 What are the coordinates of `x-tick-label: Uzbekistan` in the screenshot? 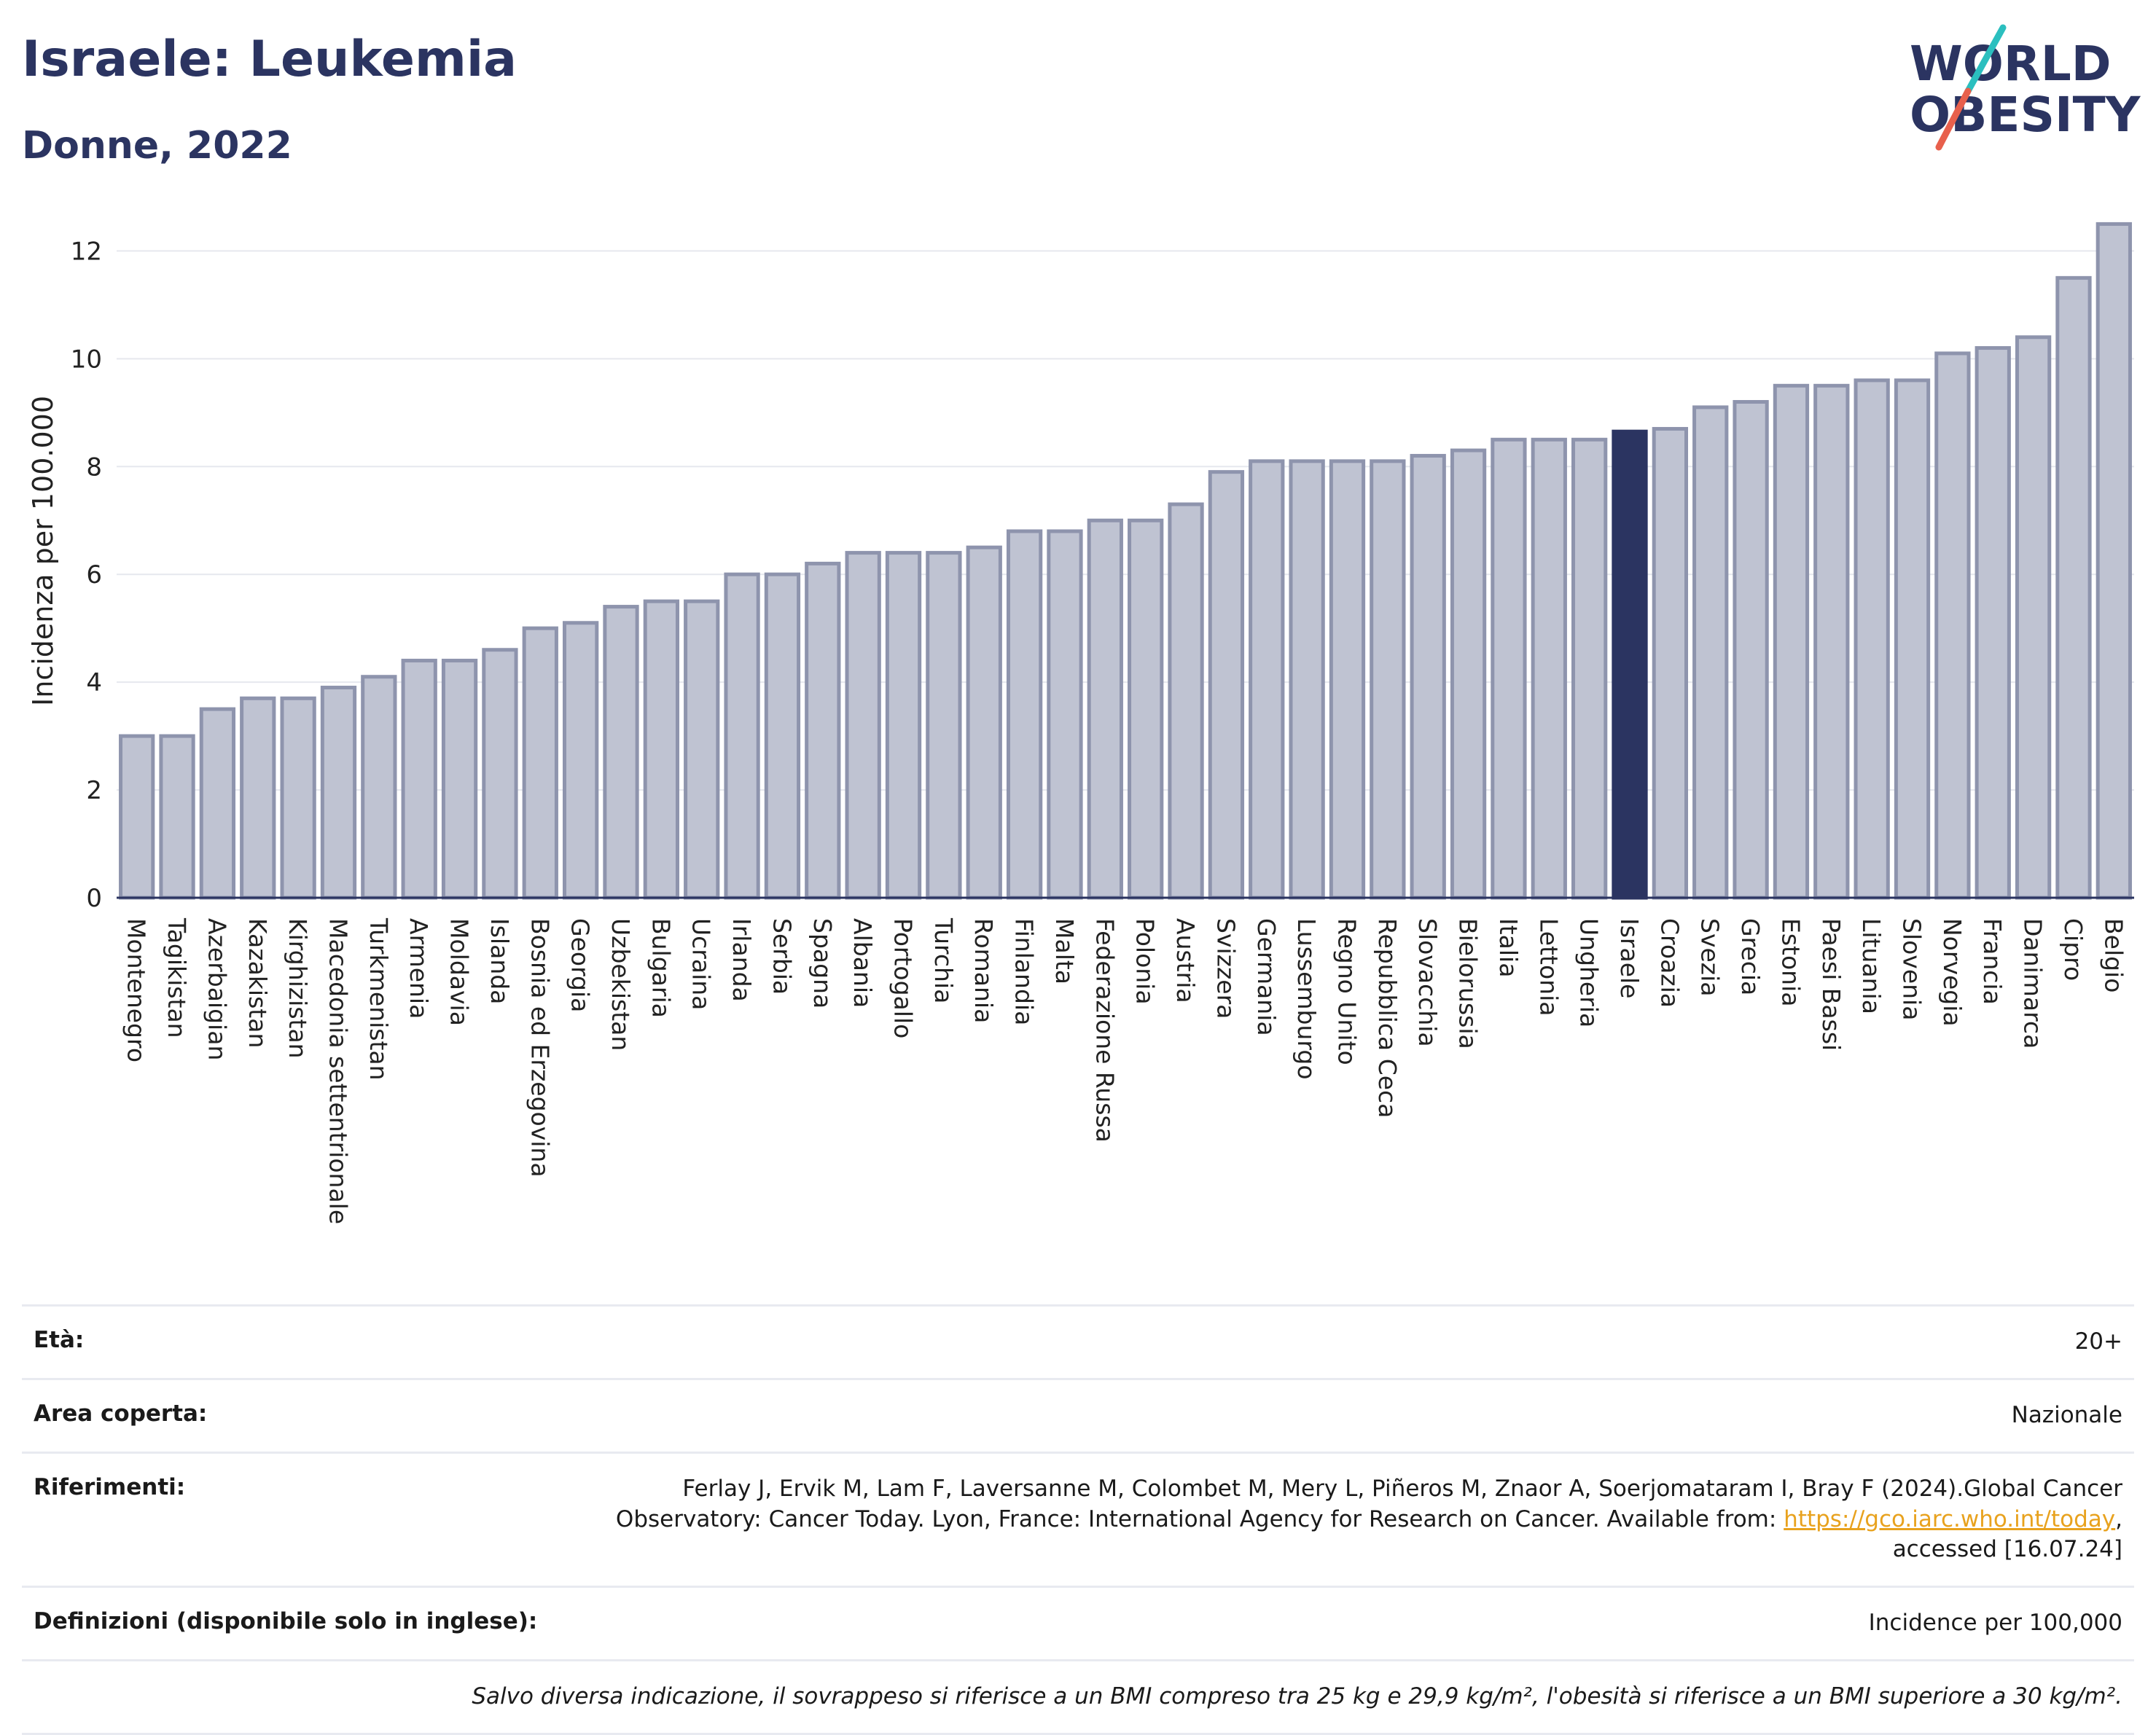 It's located at (620, 984).